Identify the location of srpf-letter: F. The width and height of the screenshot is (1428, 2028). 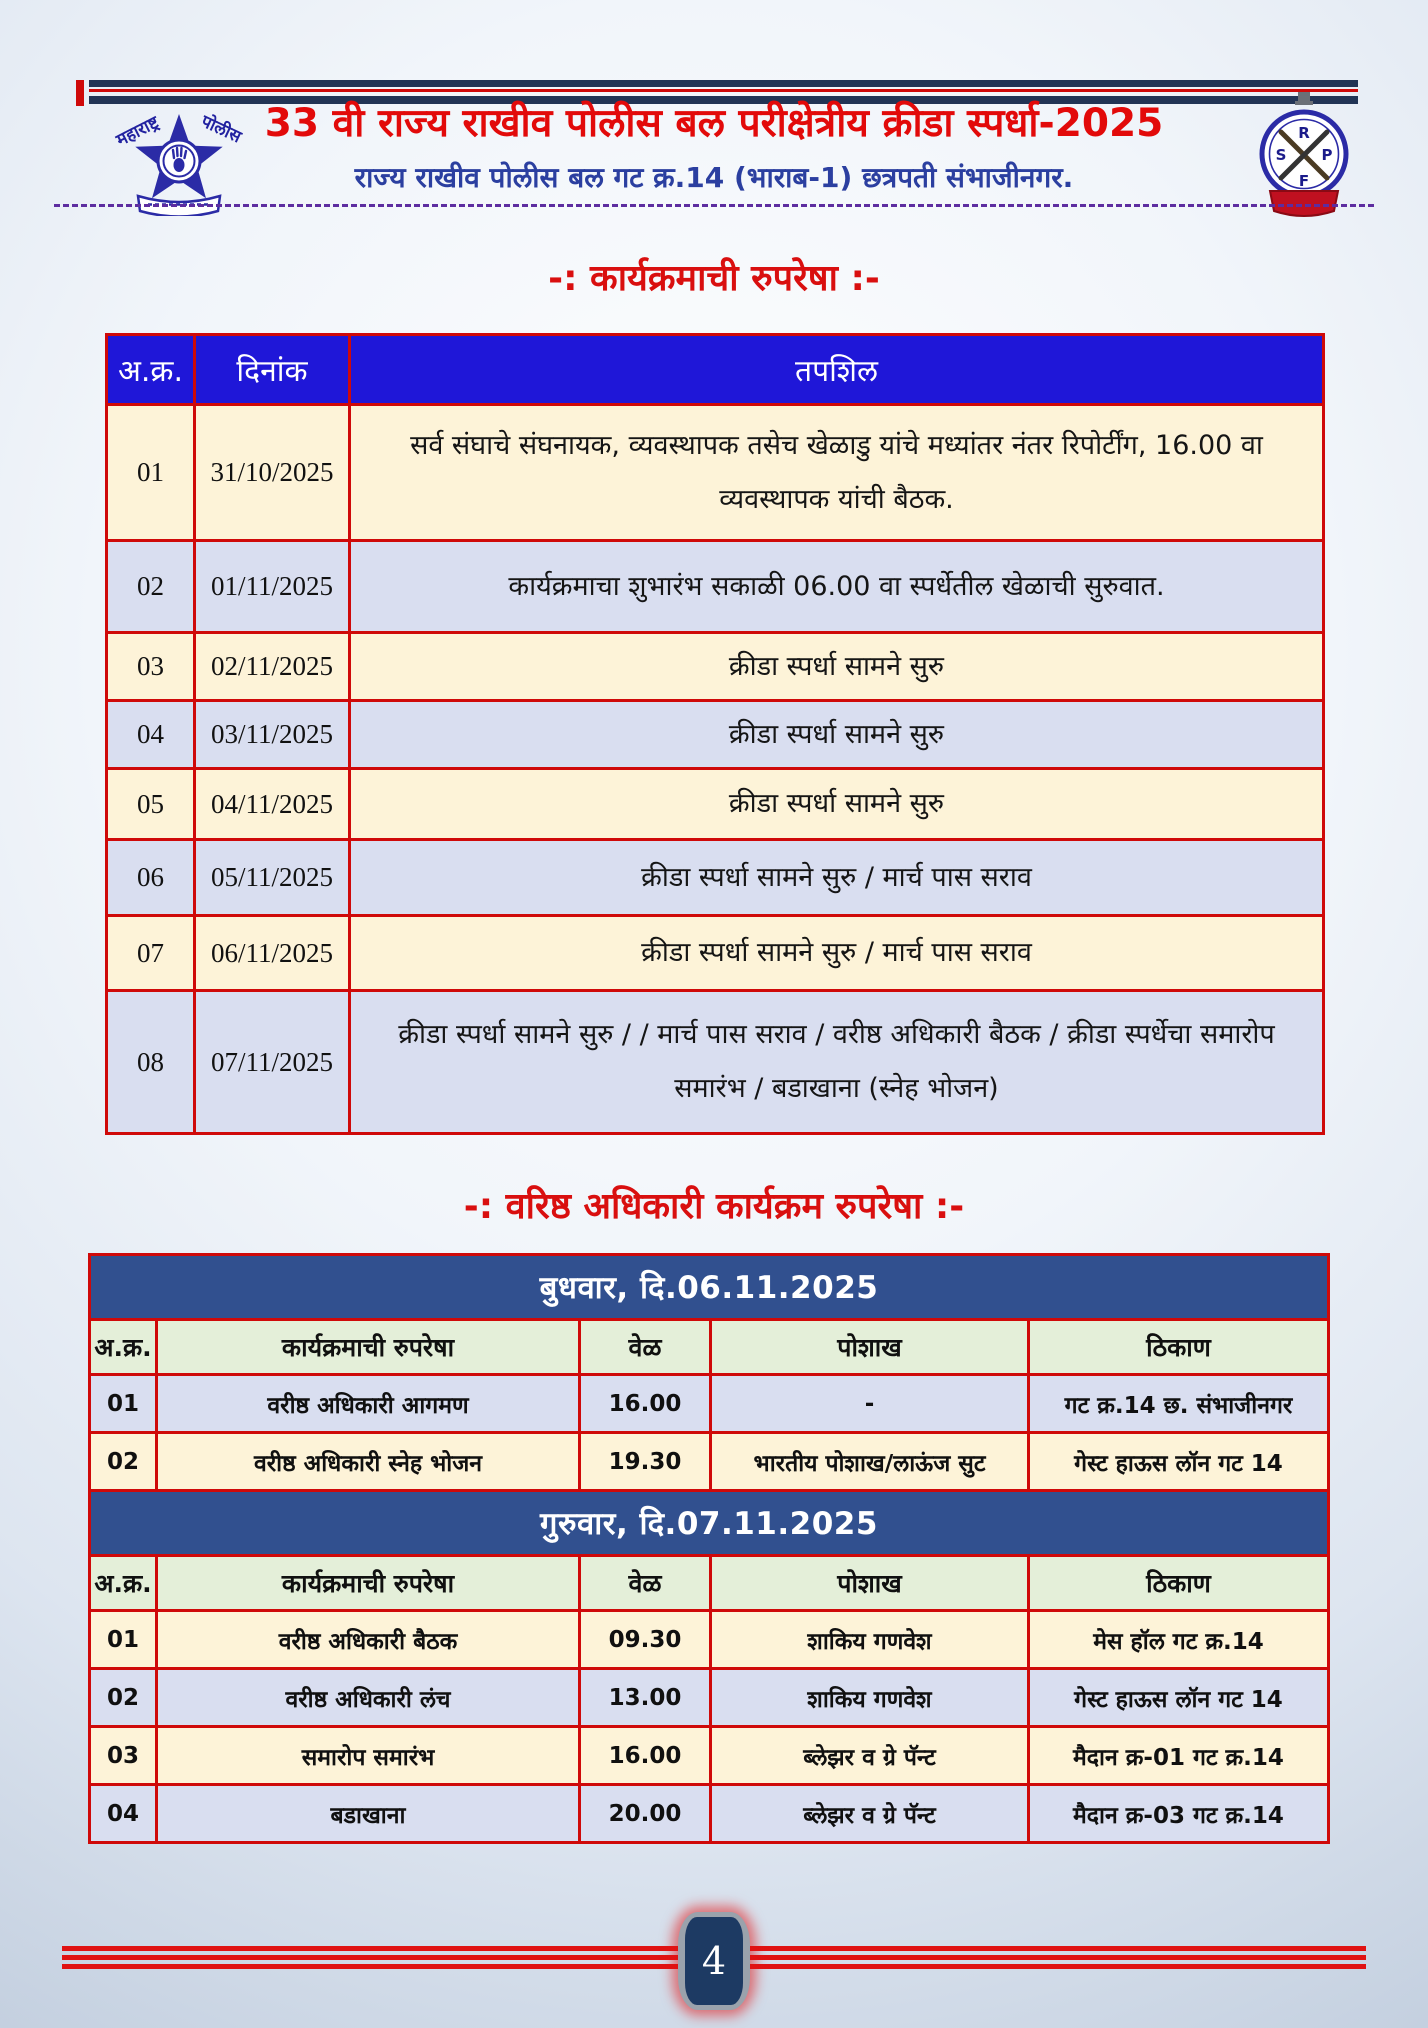
(1304, 181).